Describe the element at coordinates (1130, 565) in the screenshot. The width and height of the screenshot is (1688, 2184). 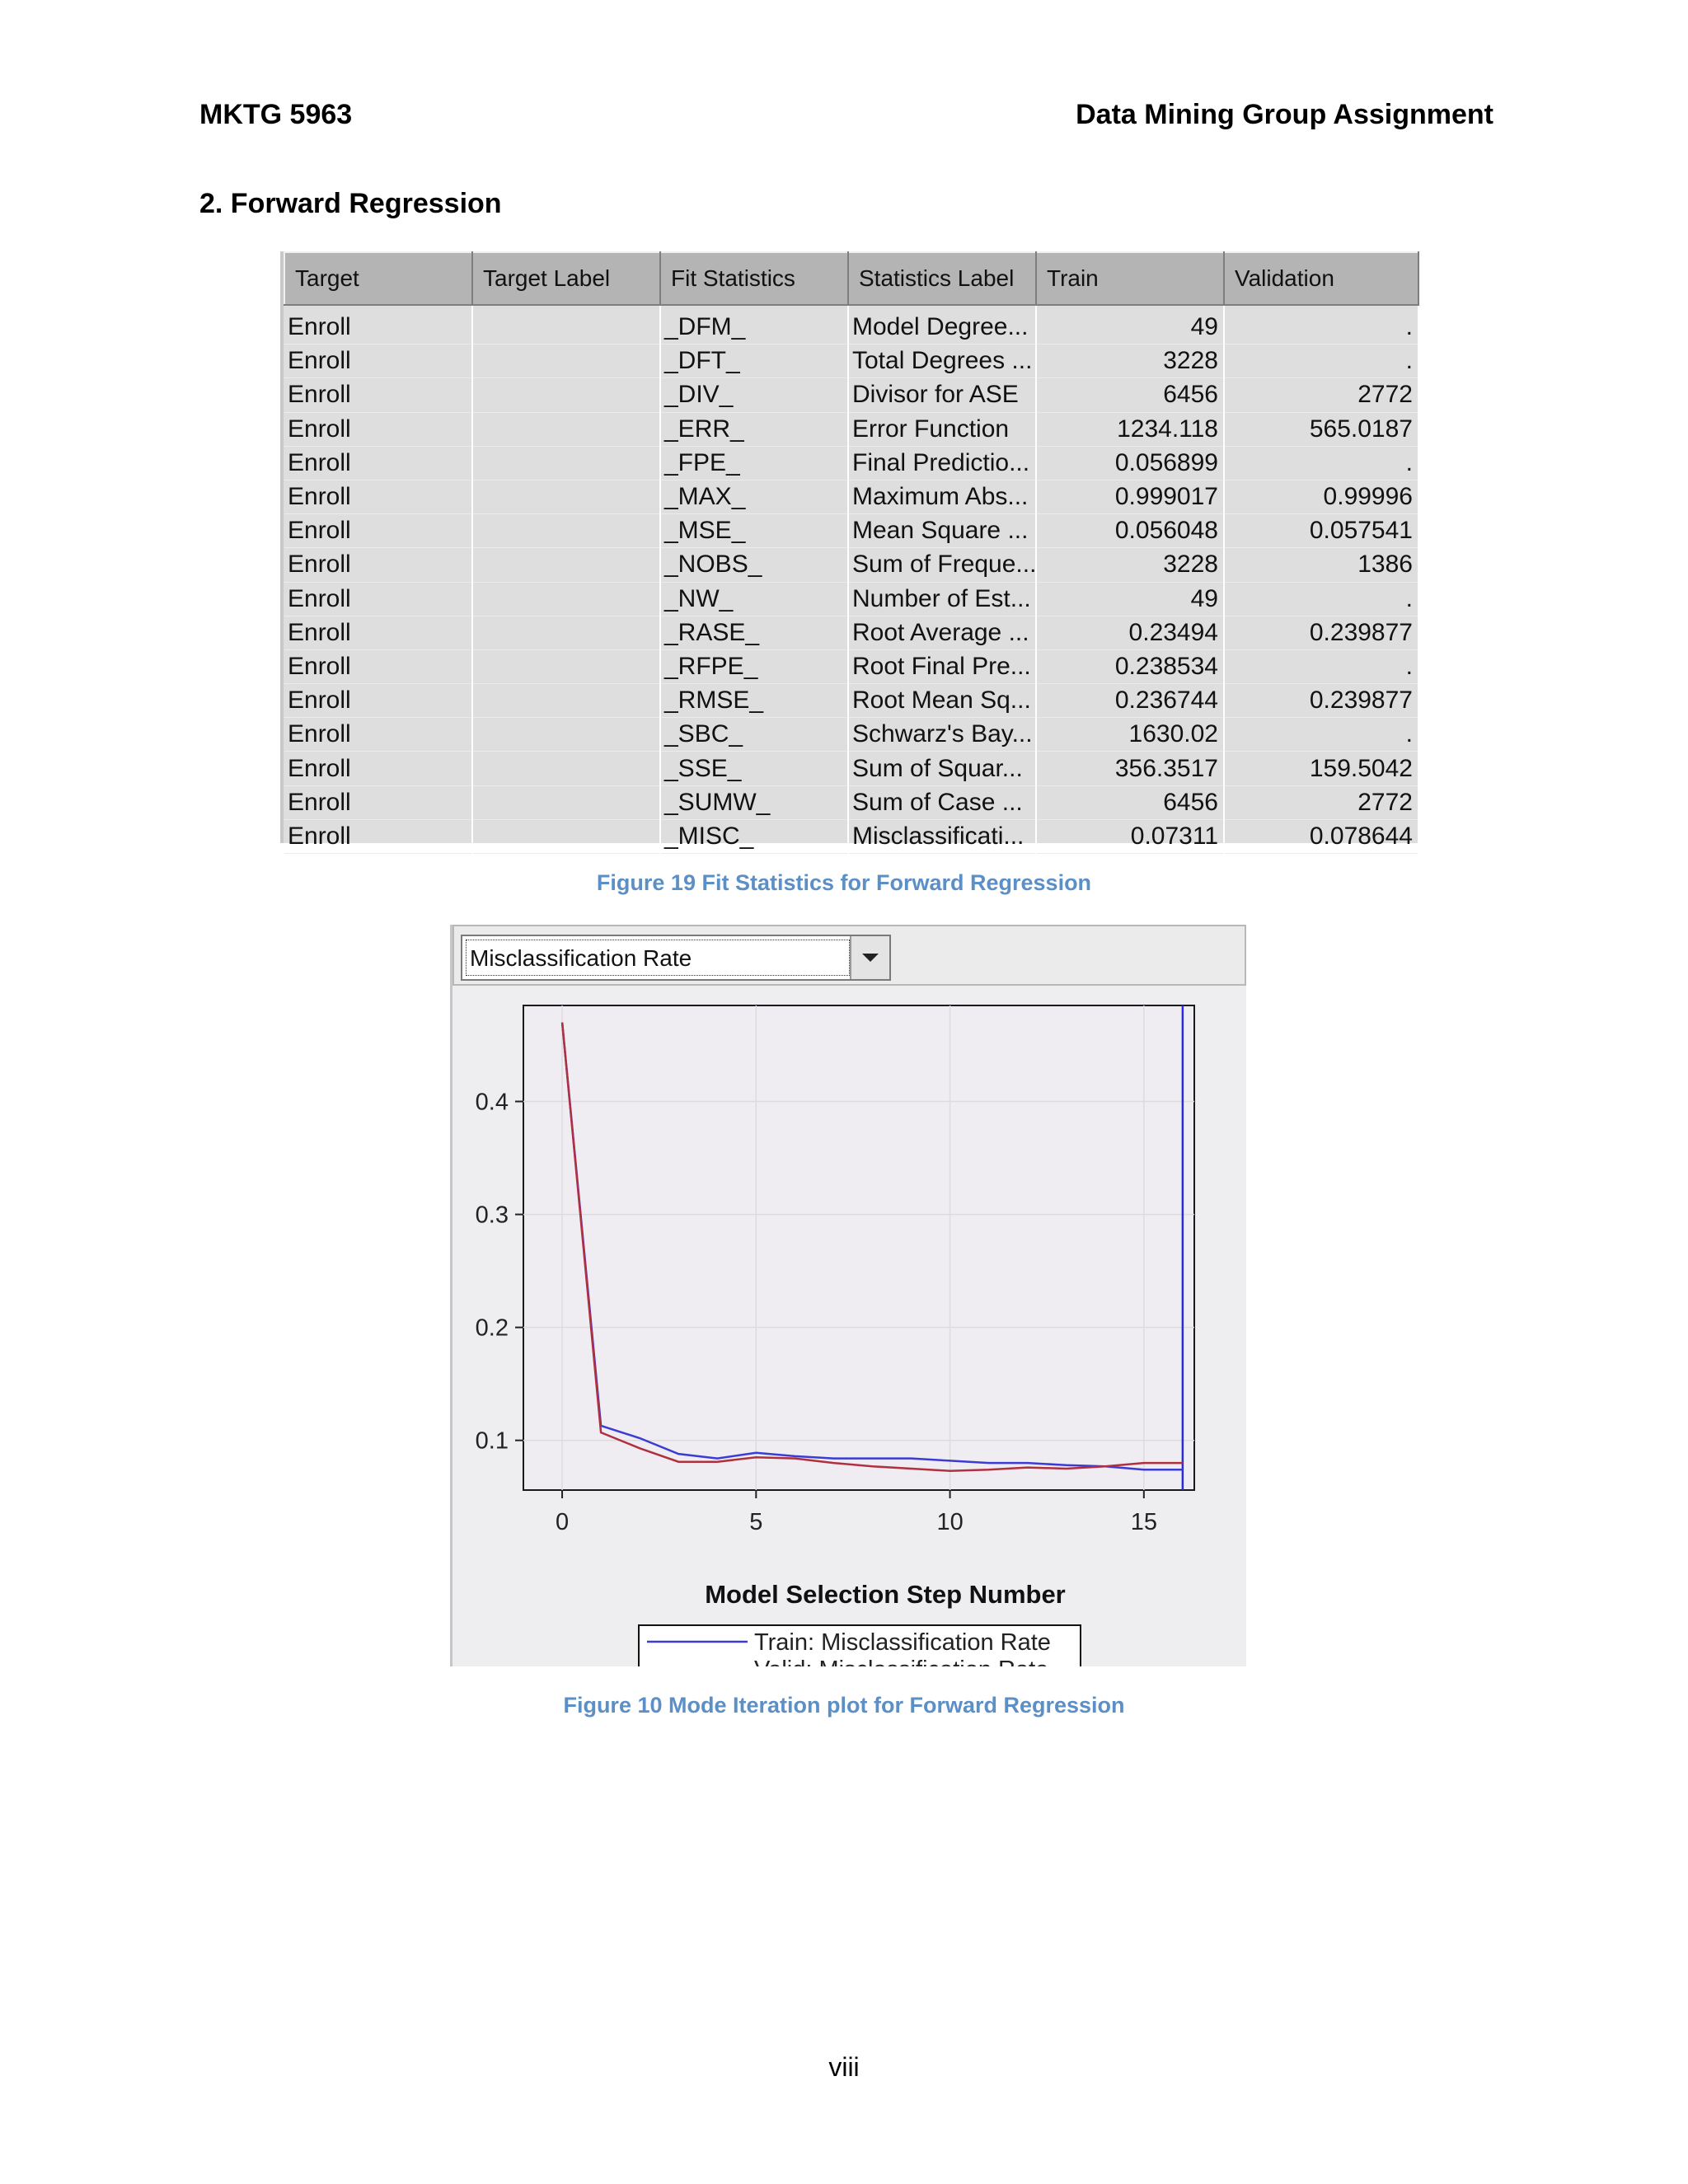
I see `cell-train: 3228` at that location.